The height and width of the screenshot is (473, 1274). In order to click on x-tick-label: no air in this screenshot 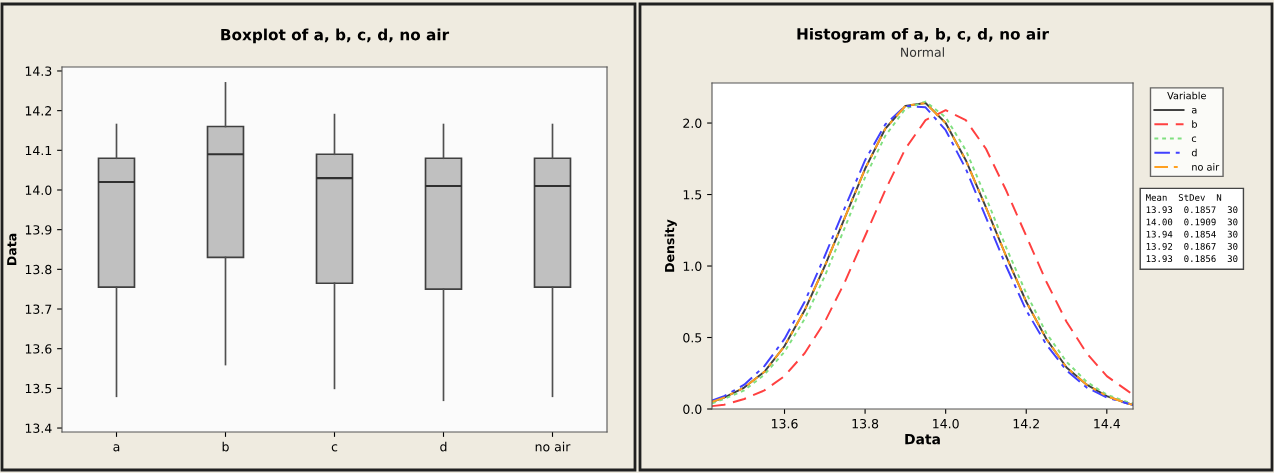, I will do `click(553, 446)`.